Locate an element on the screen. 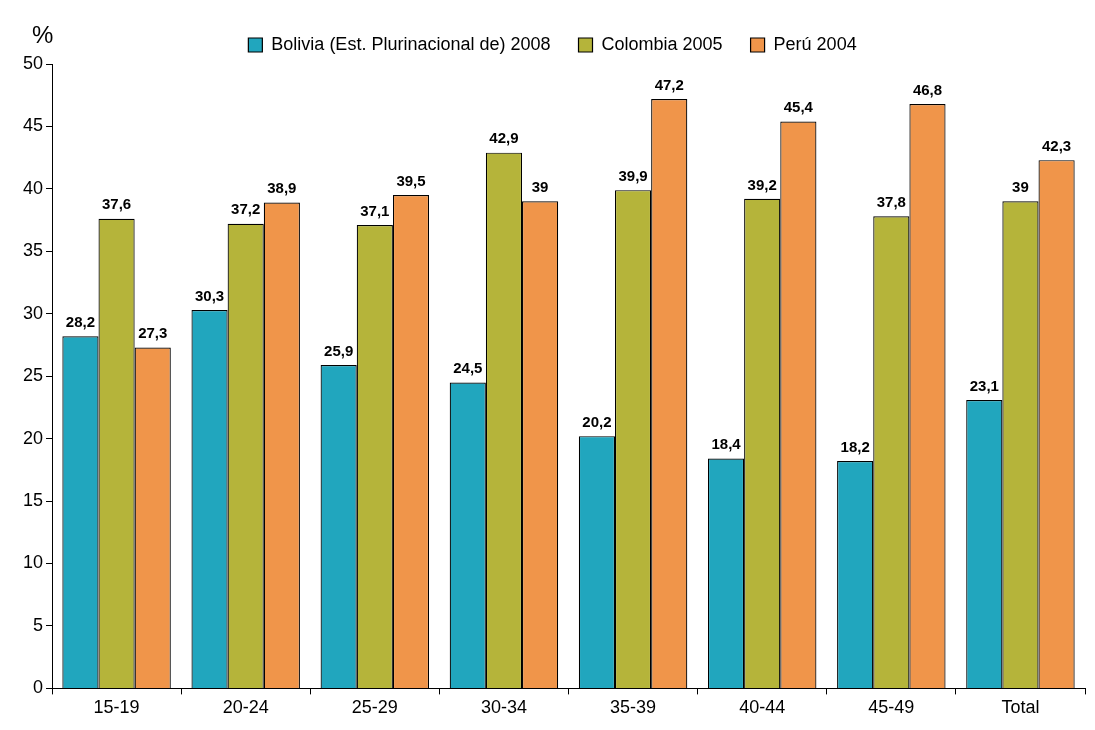 This screenshot has height=730, width=1095. data-label: 37,2 is located at coordinates (246, 209).